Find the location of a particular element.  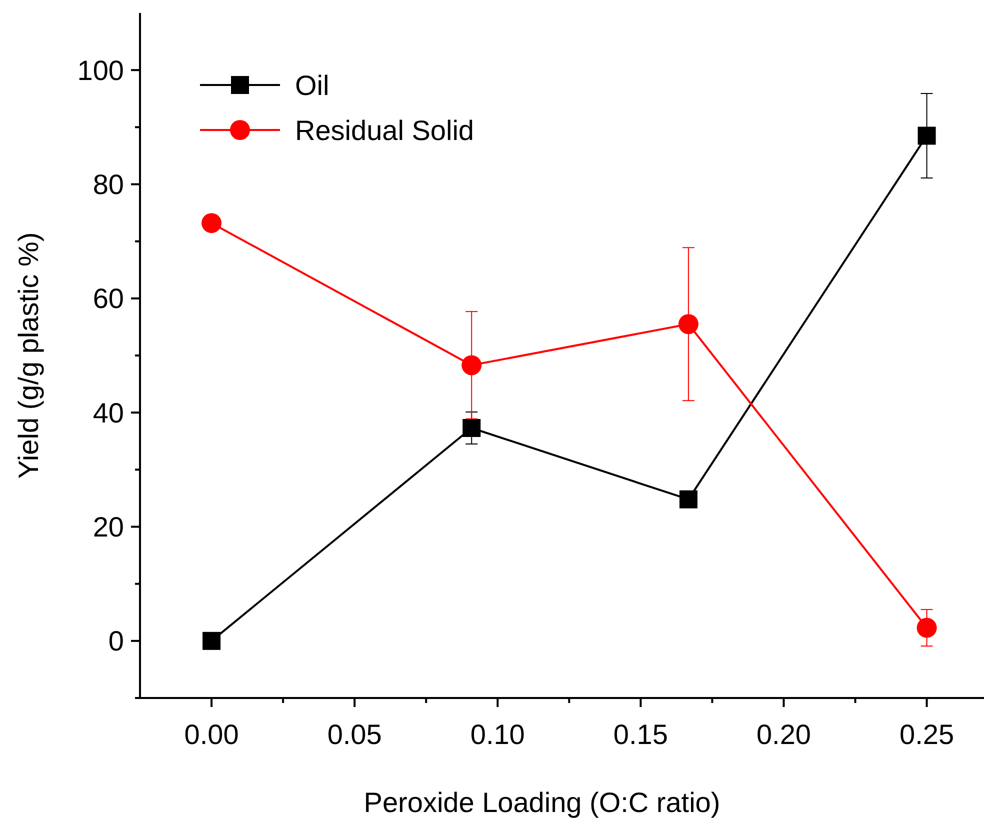

y-tick-label: 60 is located at coordinates (108, 298).